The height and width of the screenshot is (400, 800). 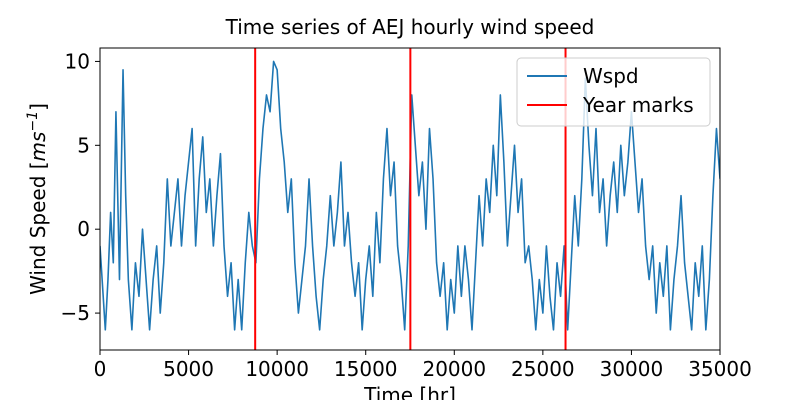 I want to click on y-tick-label: 0, so click(x=83, y=229).